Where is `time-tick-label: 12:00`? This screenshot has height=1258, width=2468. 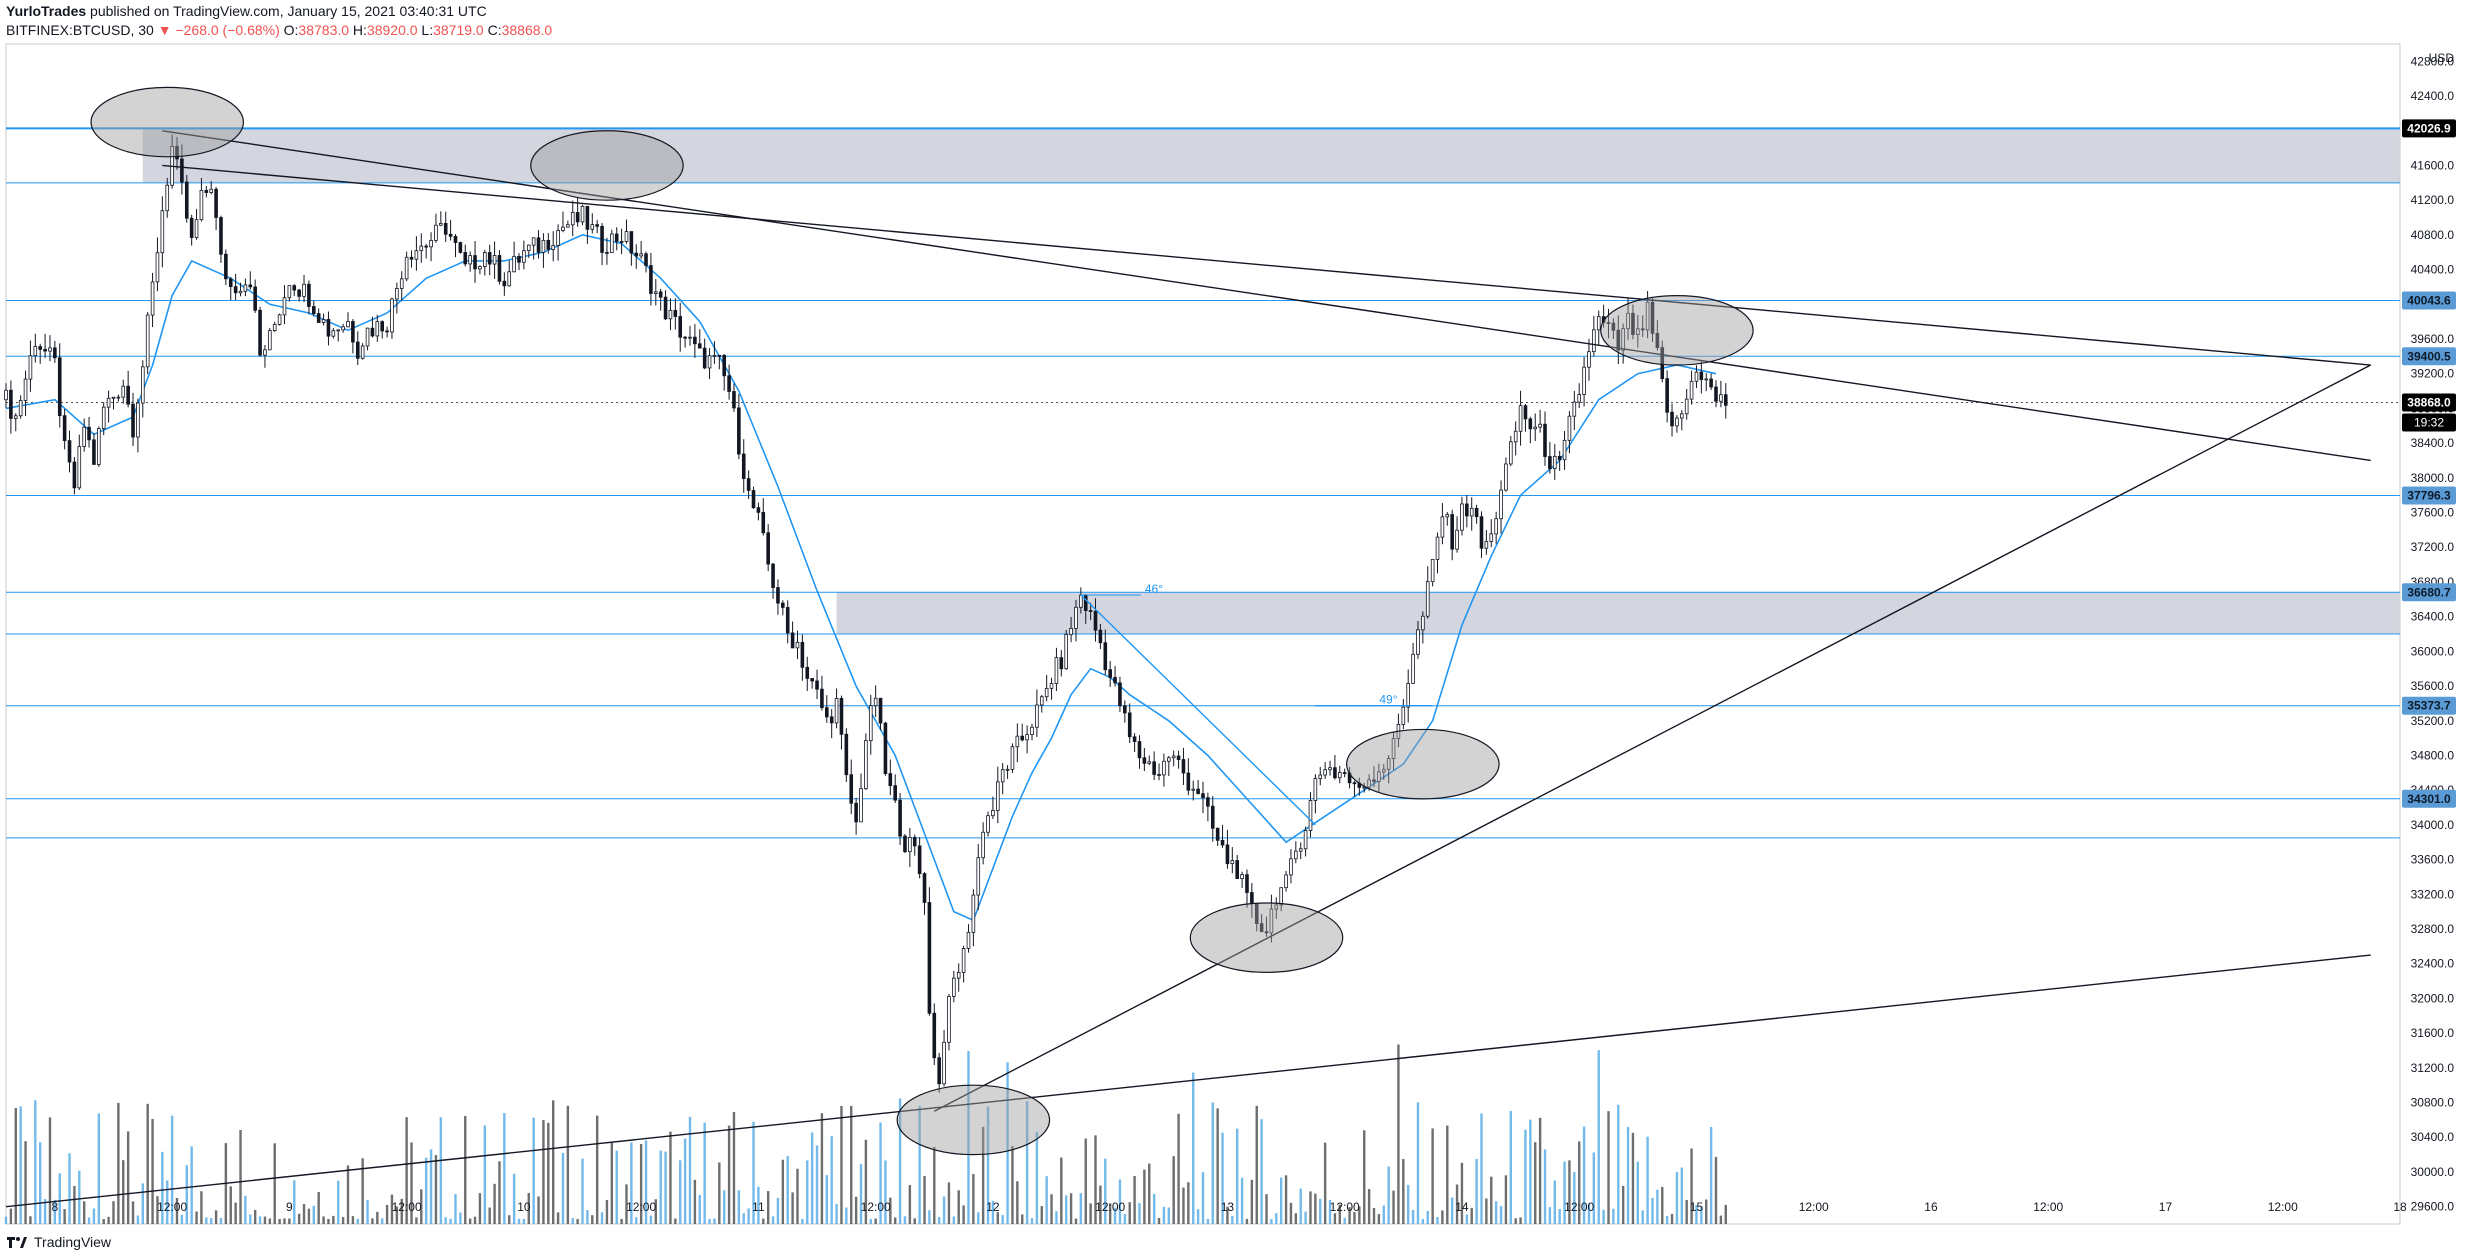
time-tick-label: 12:00 is located at coordinates (1814, 1207).